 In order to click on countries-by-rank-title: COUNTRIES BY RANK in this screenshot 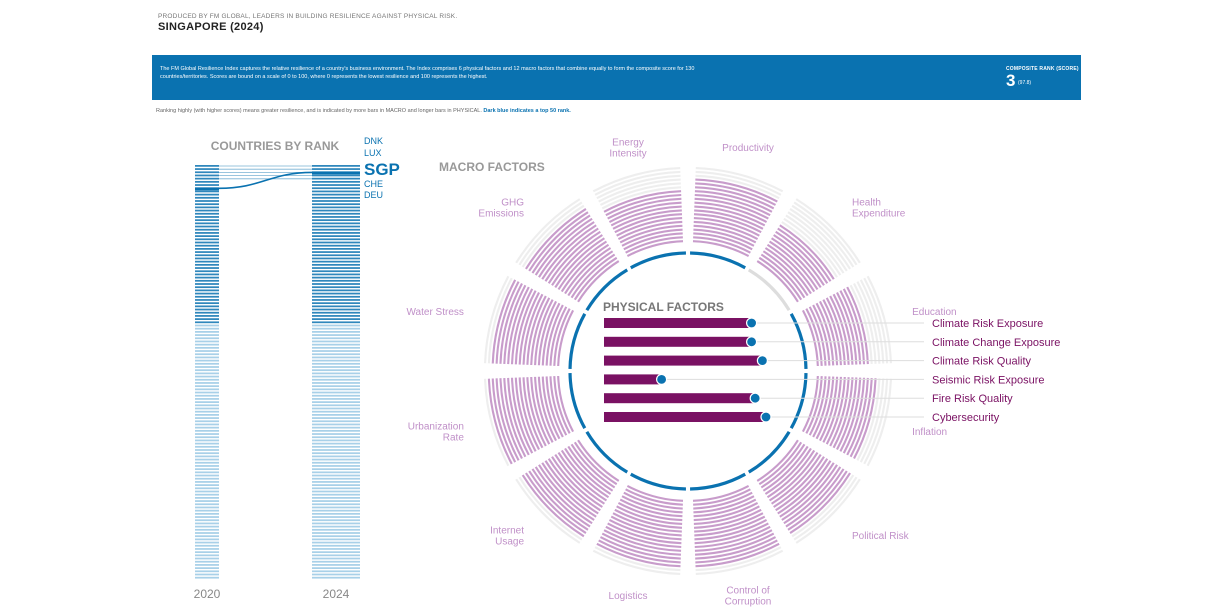, I will do `click(275, 146)`.